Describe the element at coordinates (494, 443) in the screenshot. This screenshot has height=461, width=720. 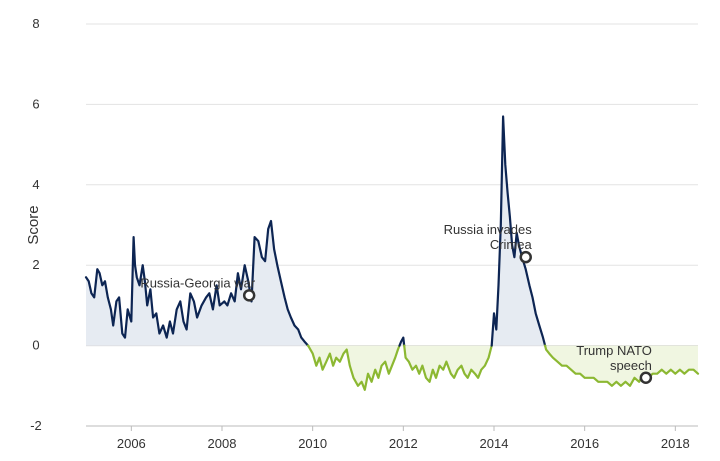
I see `x-tick-label: 2014` at that location.